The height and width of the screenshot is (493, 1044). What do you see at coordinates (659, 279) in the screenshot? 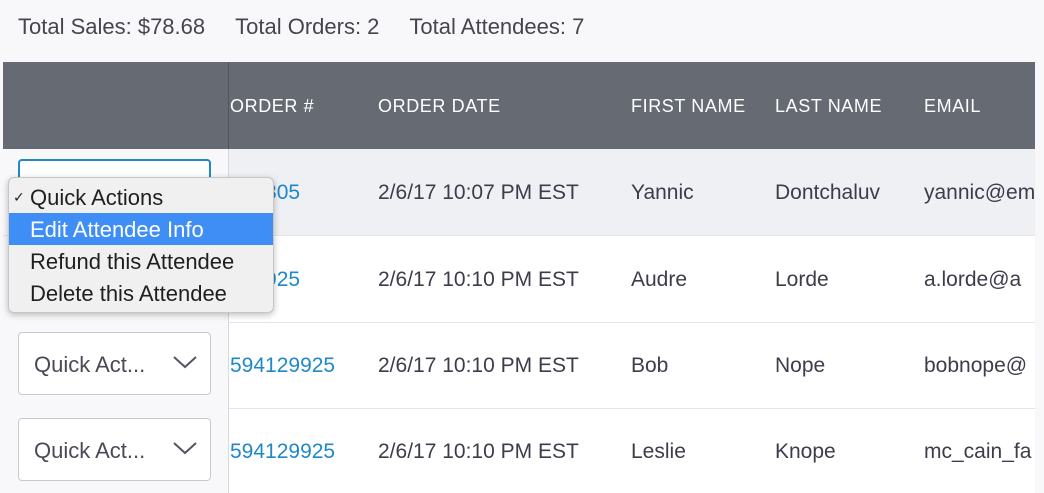
I see `first-name: Audre` at bounding box center [659, 279].